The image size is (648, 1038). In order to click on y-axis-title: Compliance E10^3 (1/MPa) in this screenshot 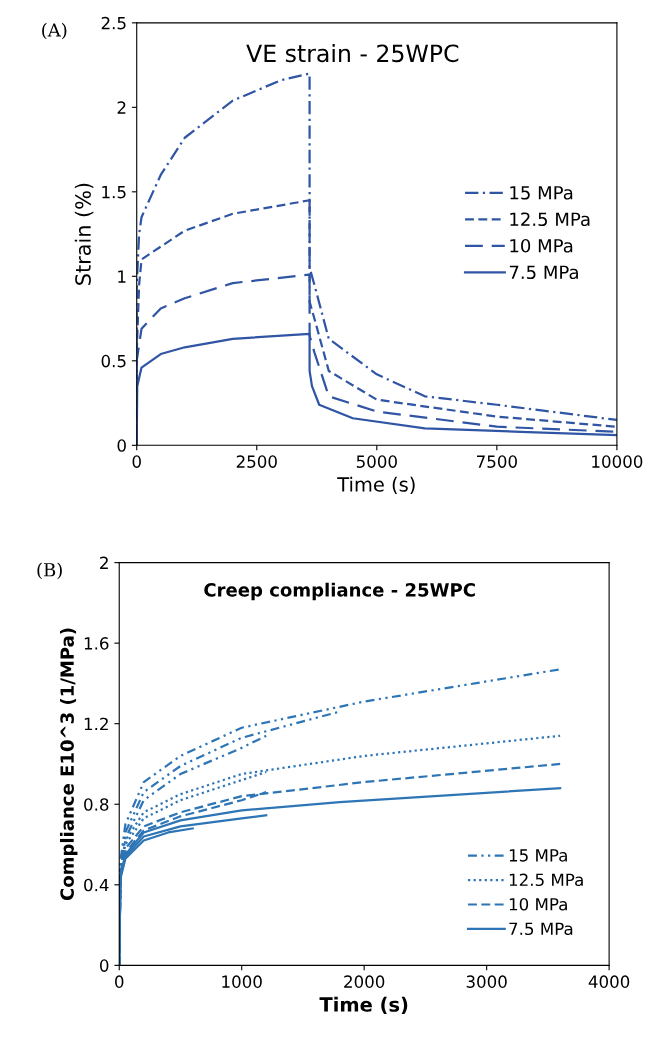, I will do `click(68, 764)`.